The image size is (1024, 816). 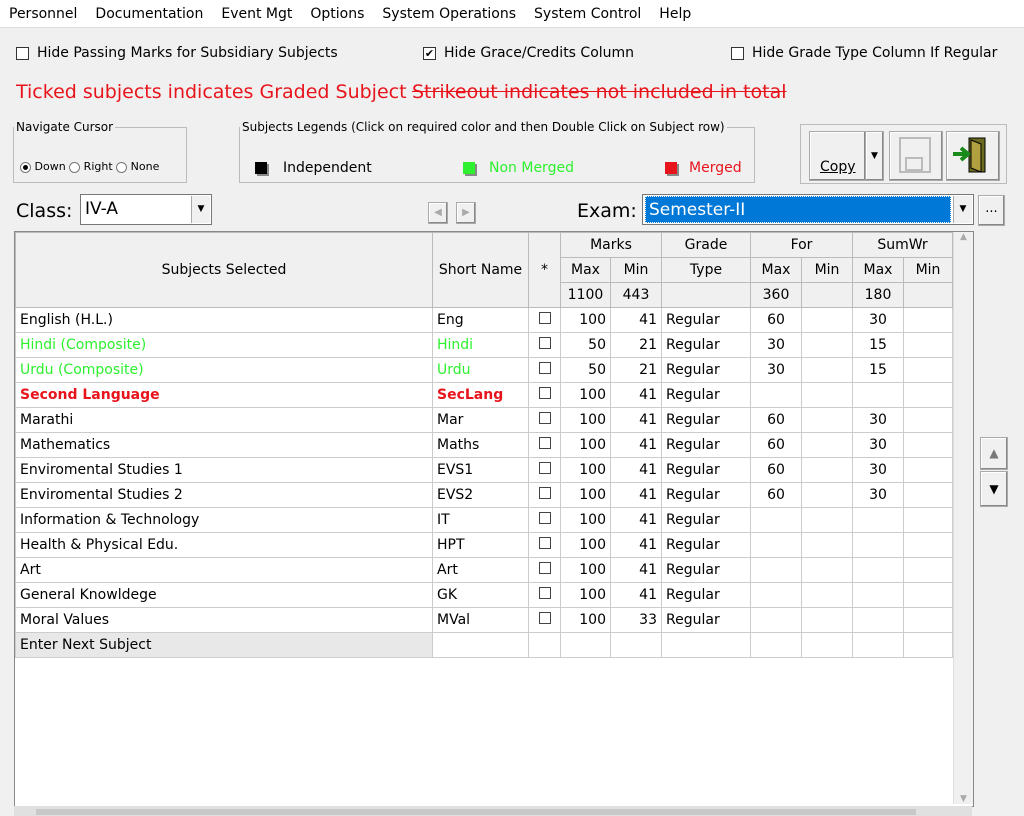 I want to click on subject-cell: Moral Values, so click(x=224, y=620).